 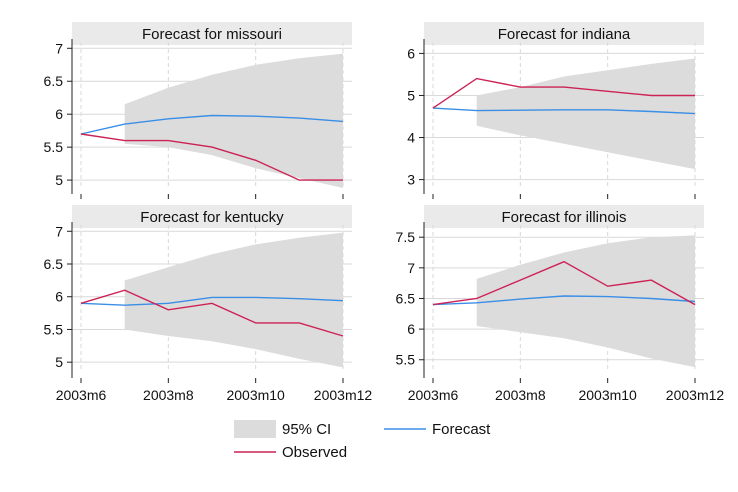 I want to click on panel-title: Forecast for missouri, so click(x=212, y=34).